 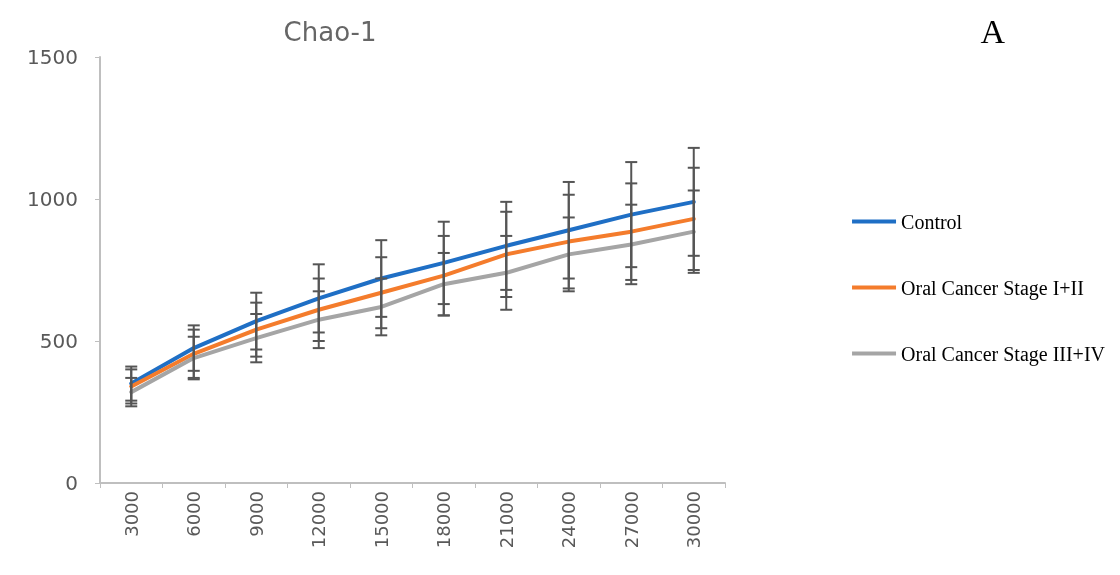 I want to click on legend-label: Oral Cancer Stage III+IV, so click(x=1003, y=354).